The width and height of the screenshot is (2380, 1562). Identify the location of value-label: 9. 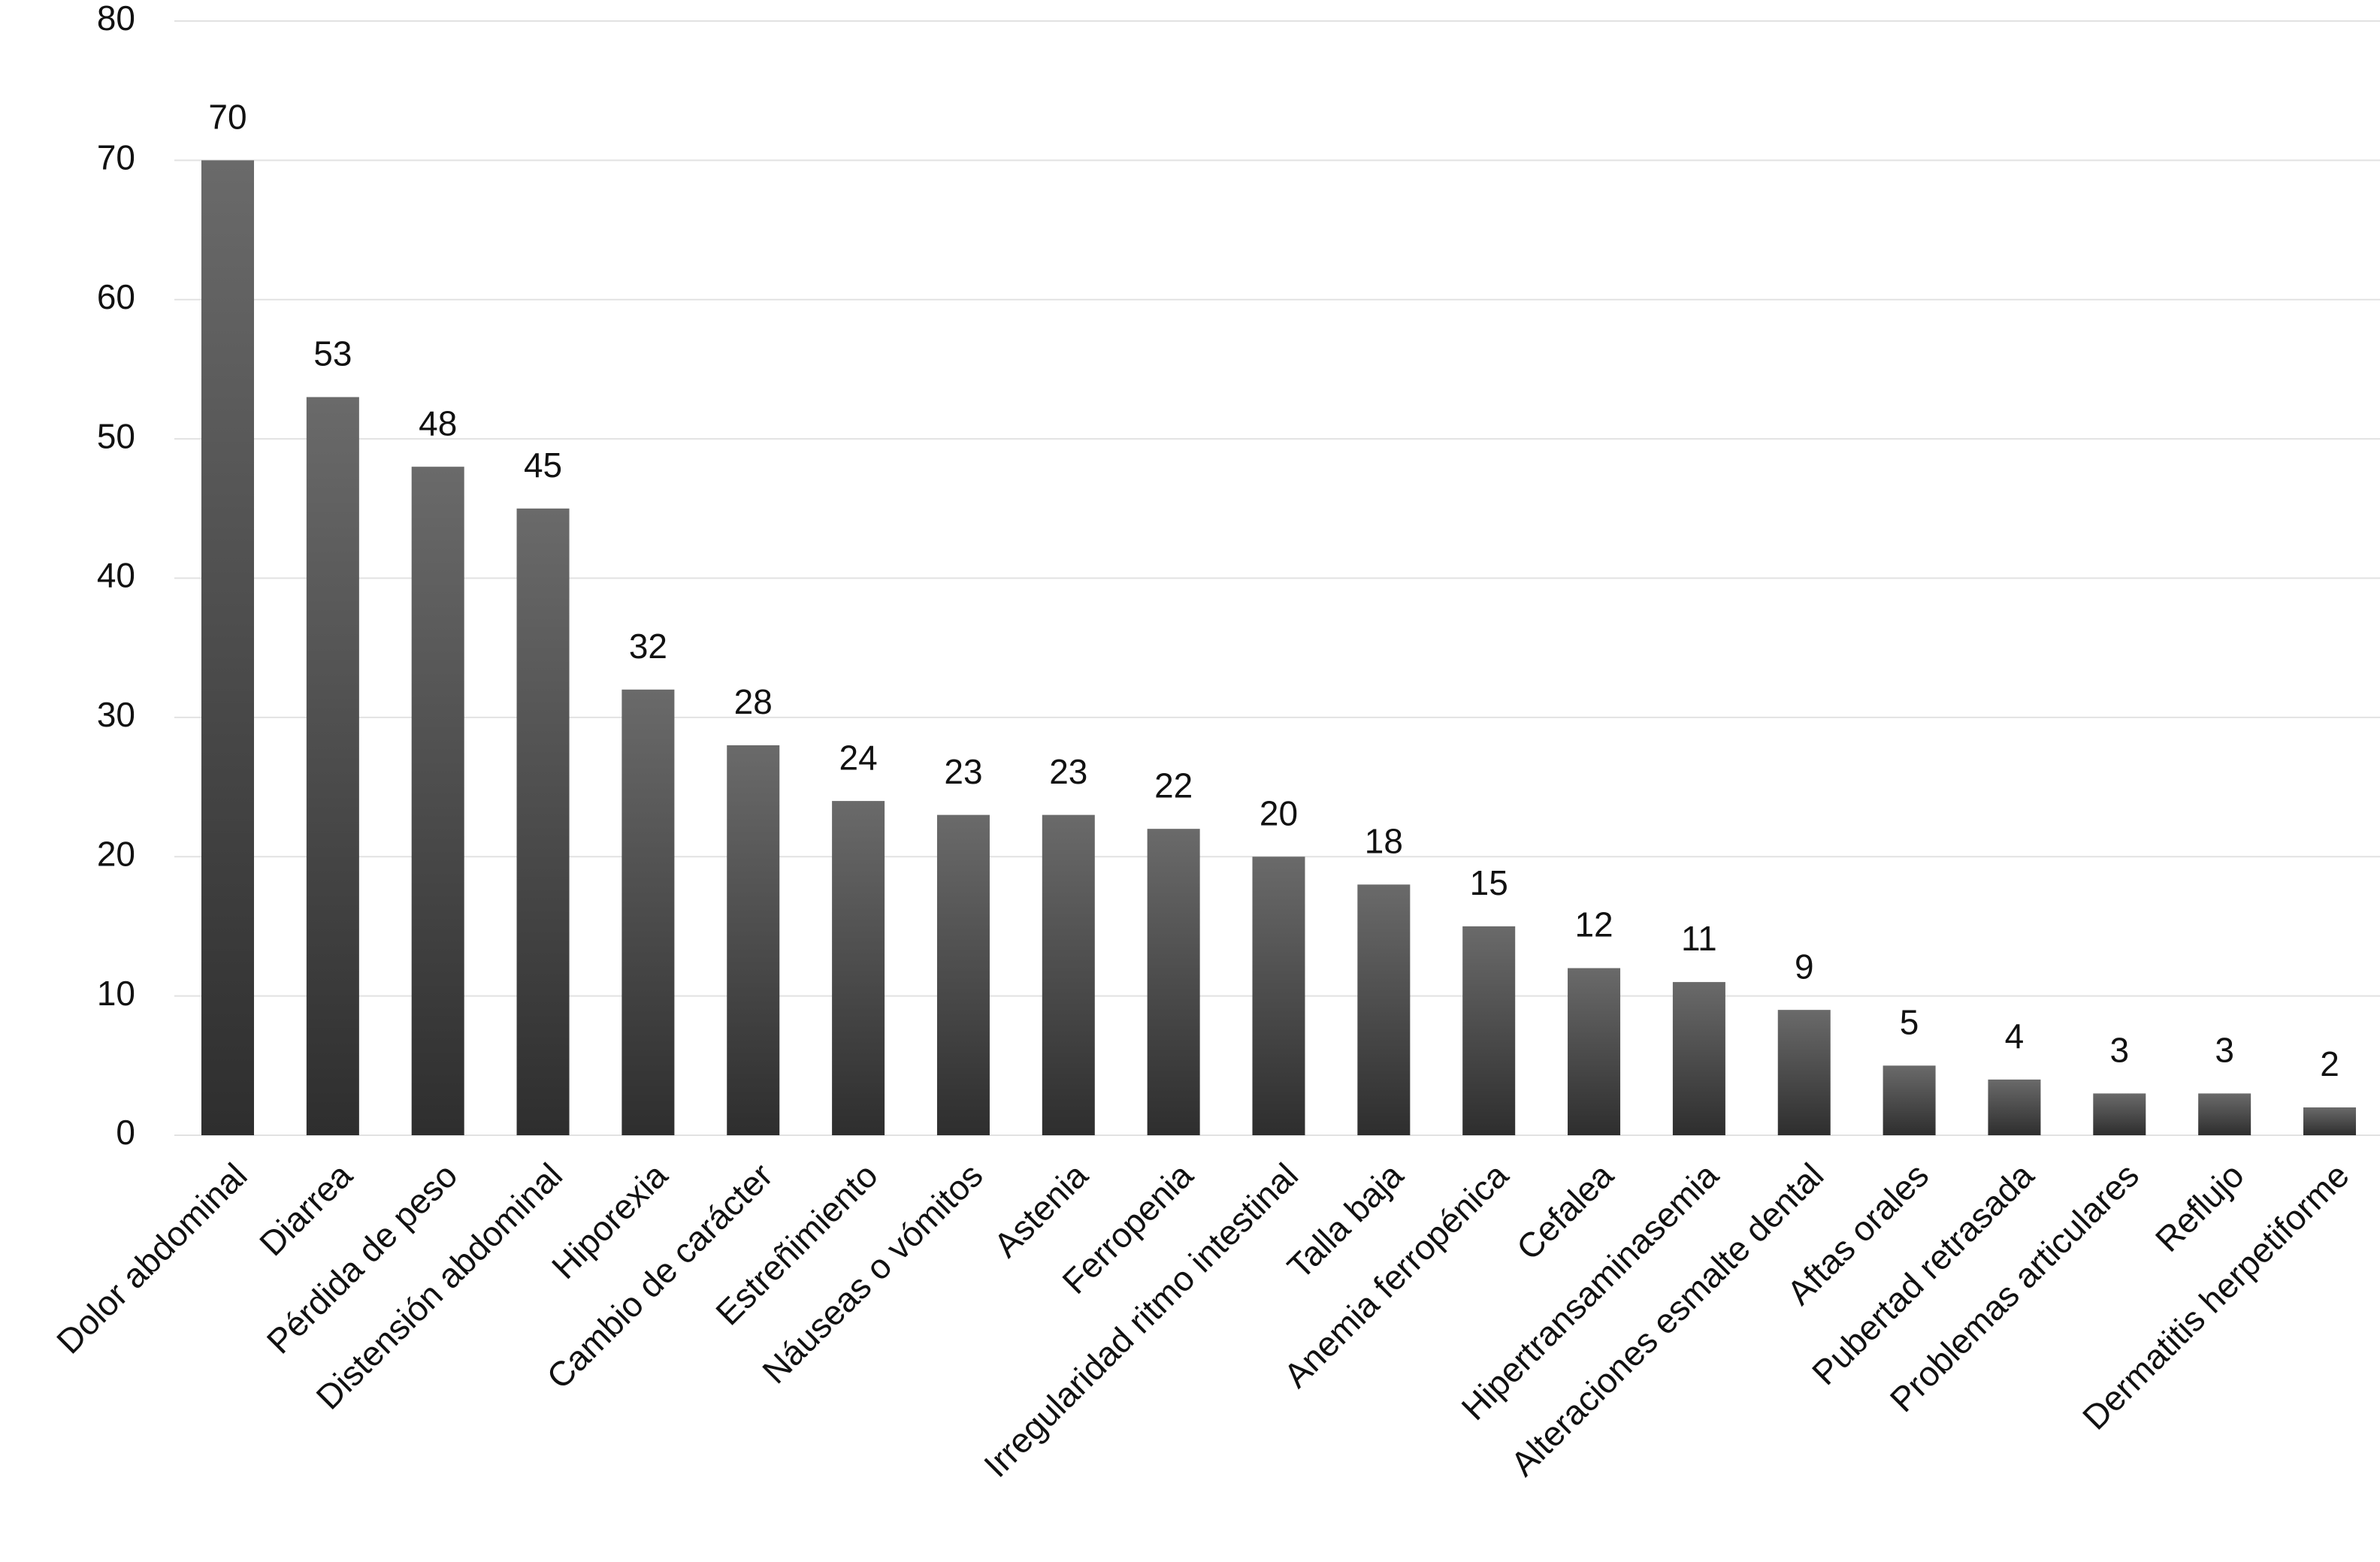
(1804, 966).